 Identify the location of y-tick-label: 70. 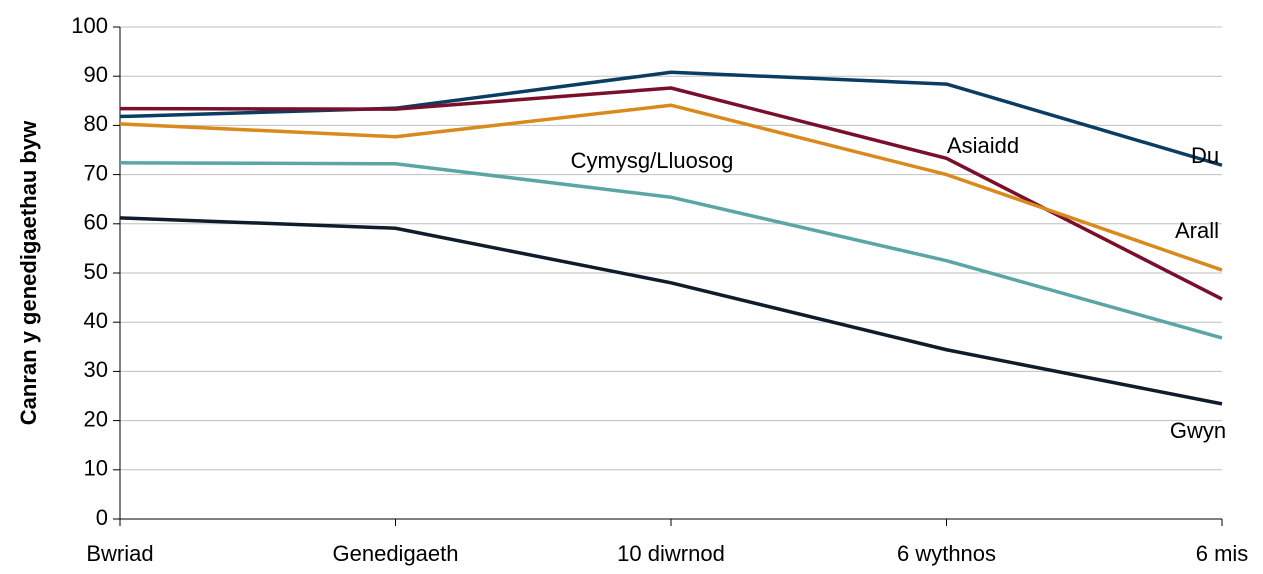
(96, 172).